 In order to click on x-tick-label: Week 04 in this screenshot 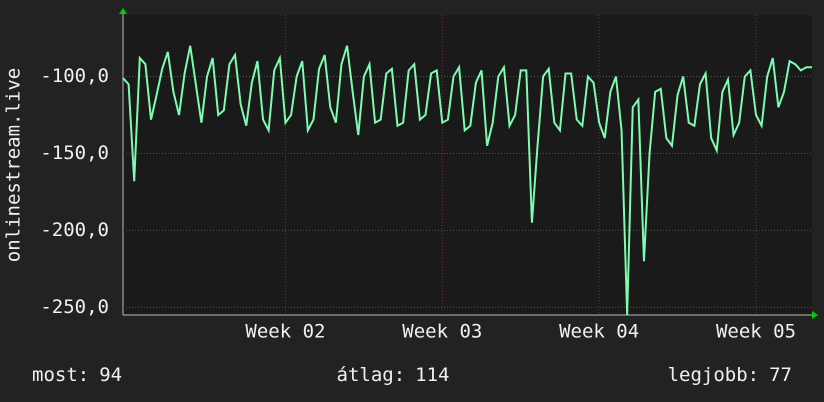, I will do `click(599, 332)`.